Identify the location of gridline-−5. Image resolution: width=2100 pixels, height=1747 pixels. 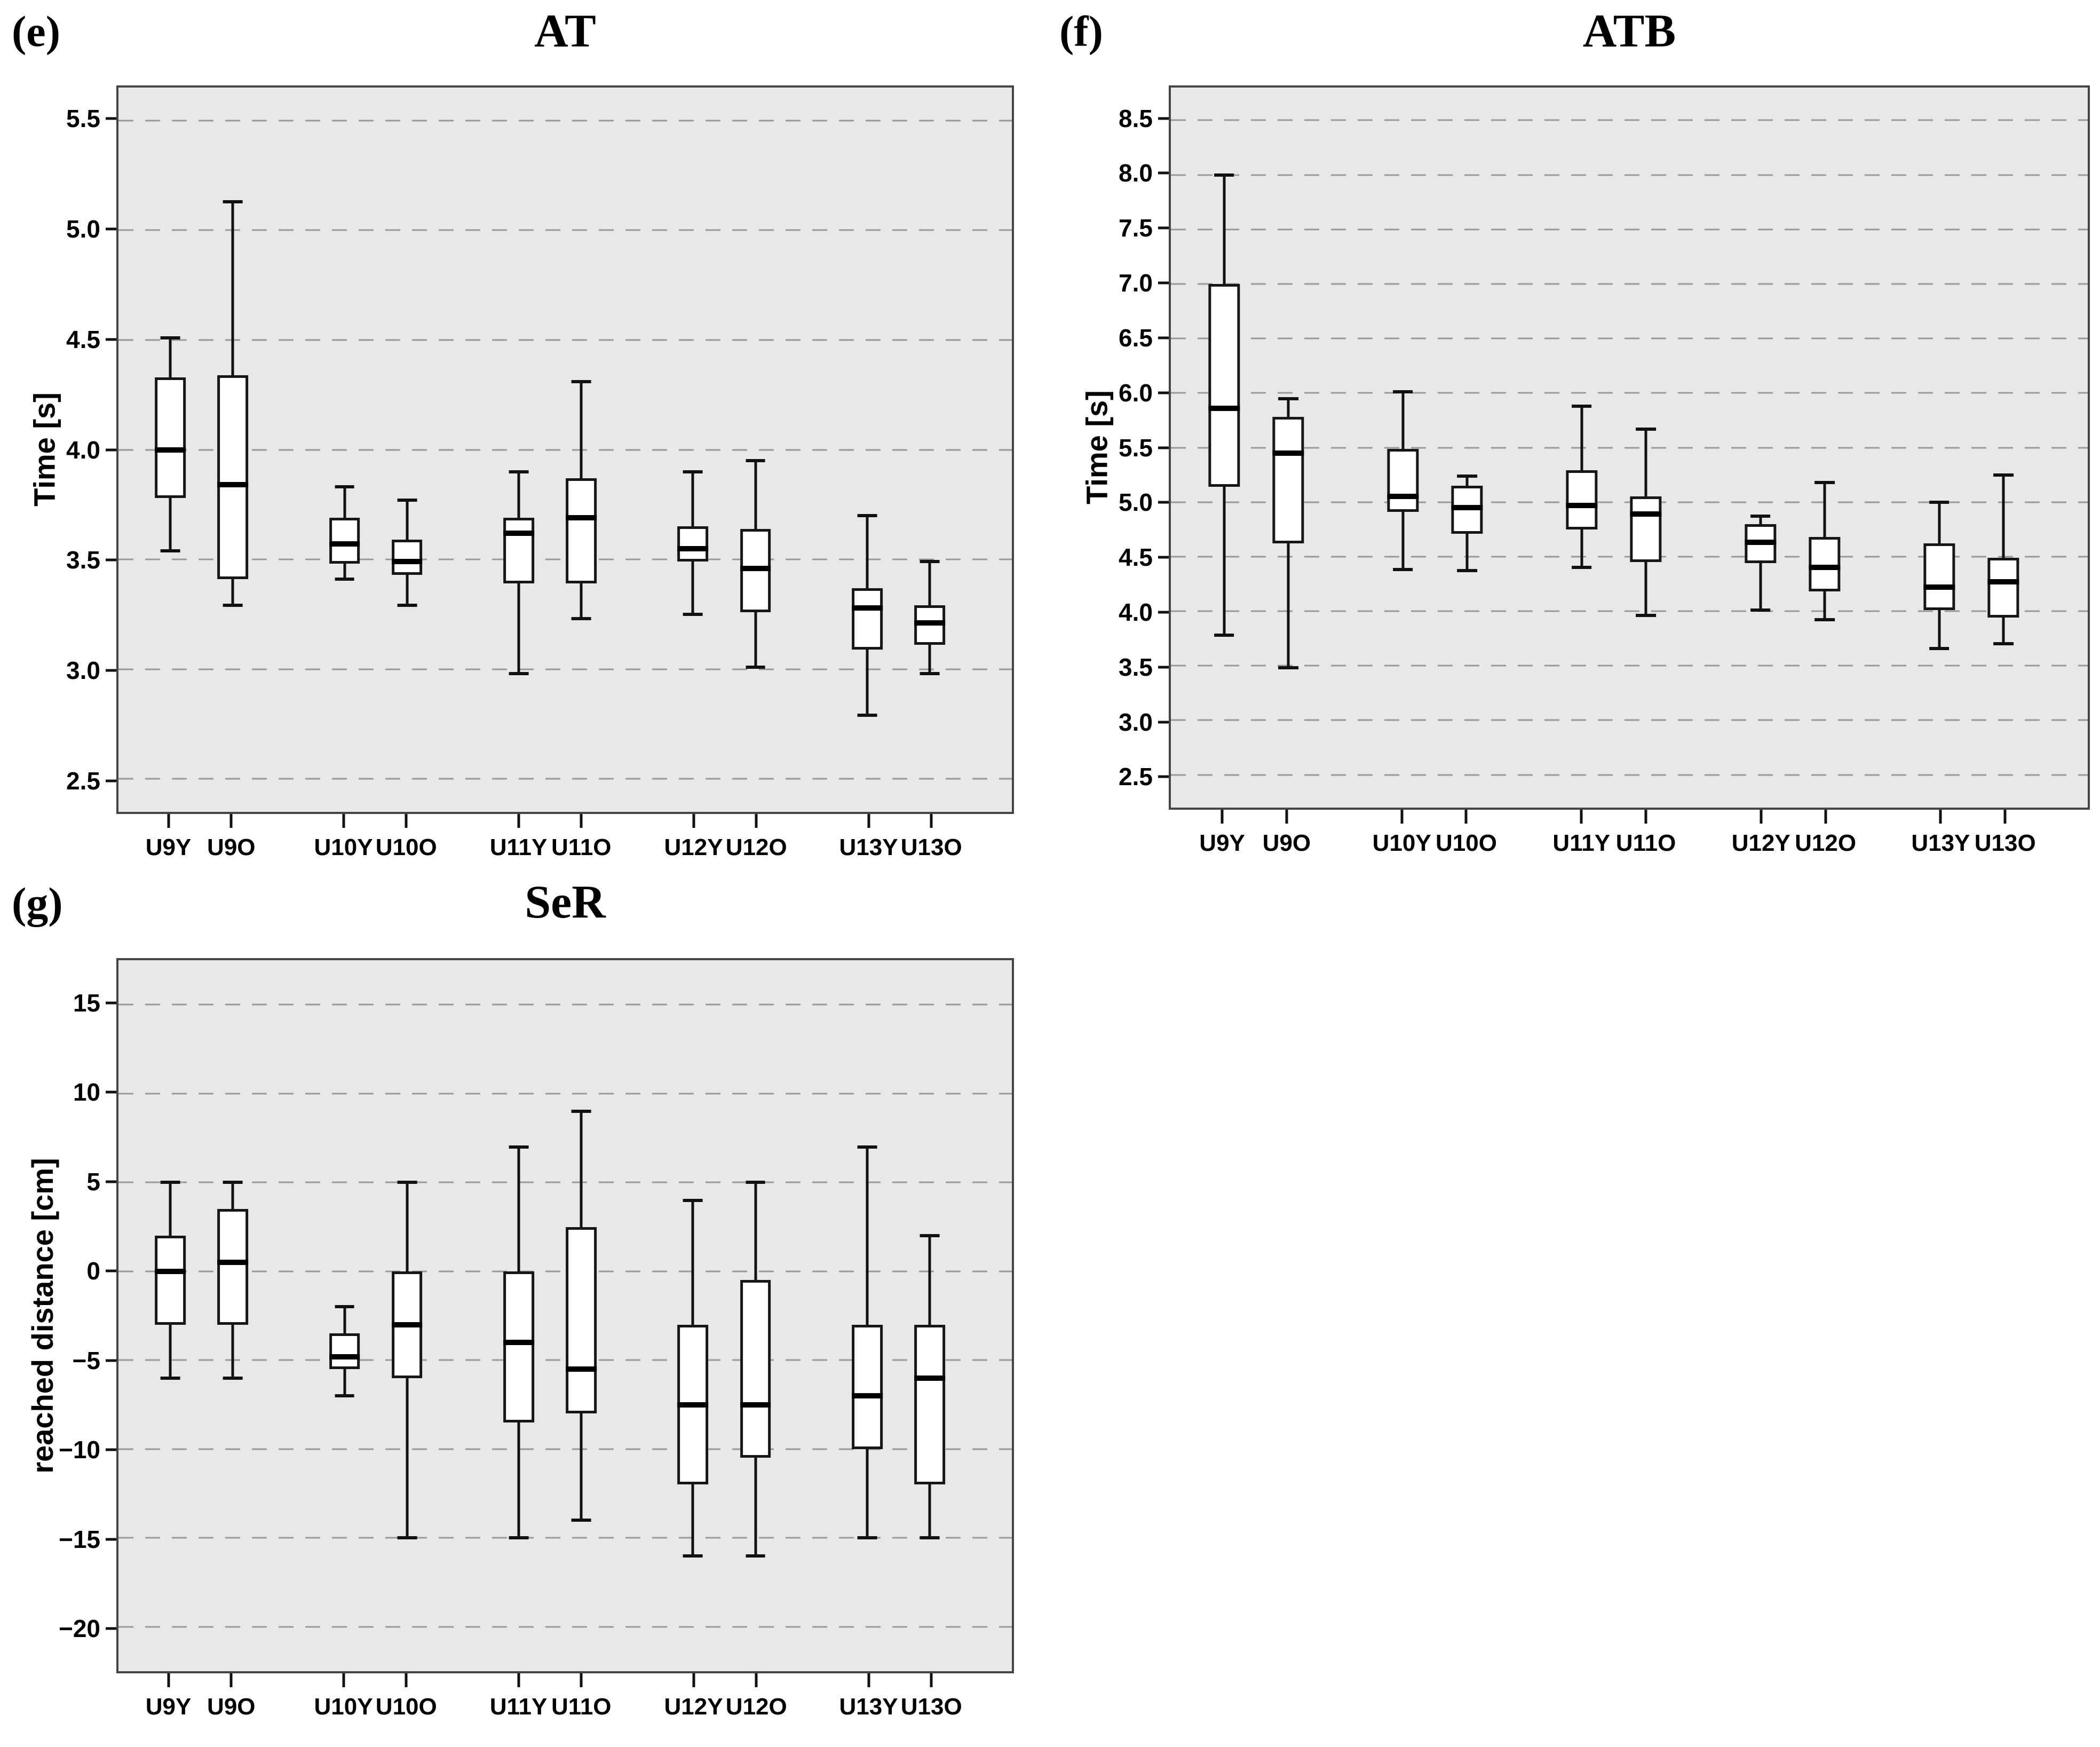
(565, 1360).